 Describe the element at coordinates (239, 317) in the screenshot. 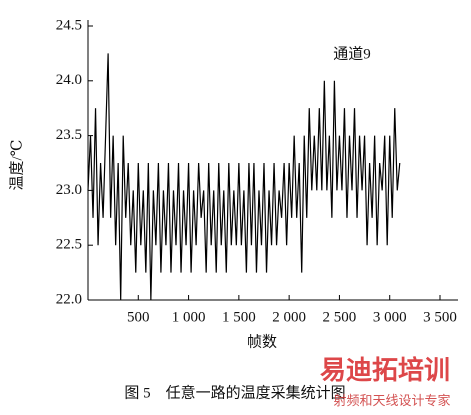

I see `x-tick-label: 1 500` at that location.